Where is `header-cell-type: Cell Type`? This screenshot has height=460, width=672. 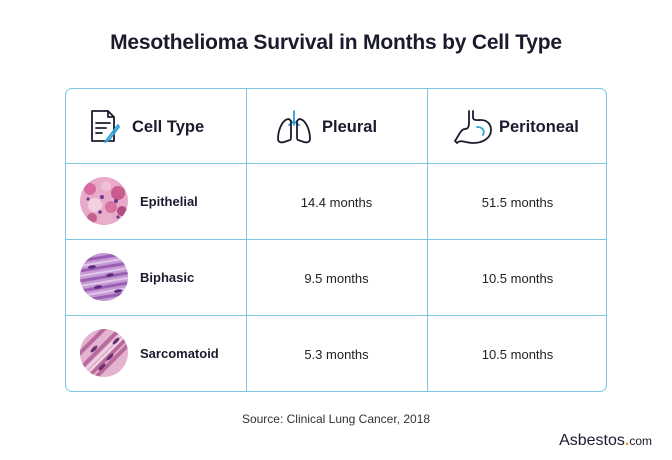
header-cell-type: Cell Type is located at coordinates (144, 127).